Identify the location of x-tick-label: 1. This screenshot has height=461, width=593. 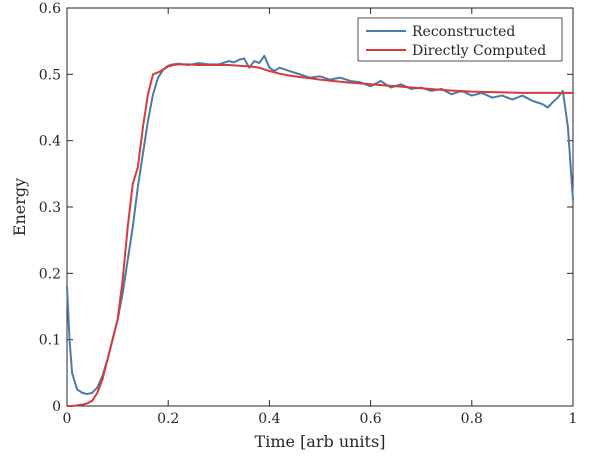
(573, 419).